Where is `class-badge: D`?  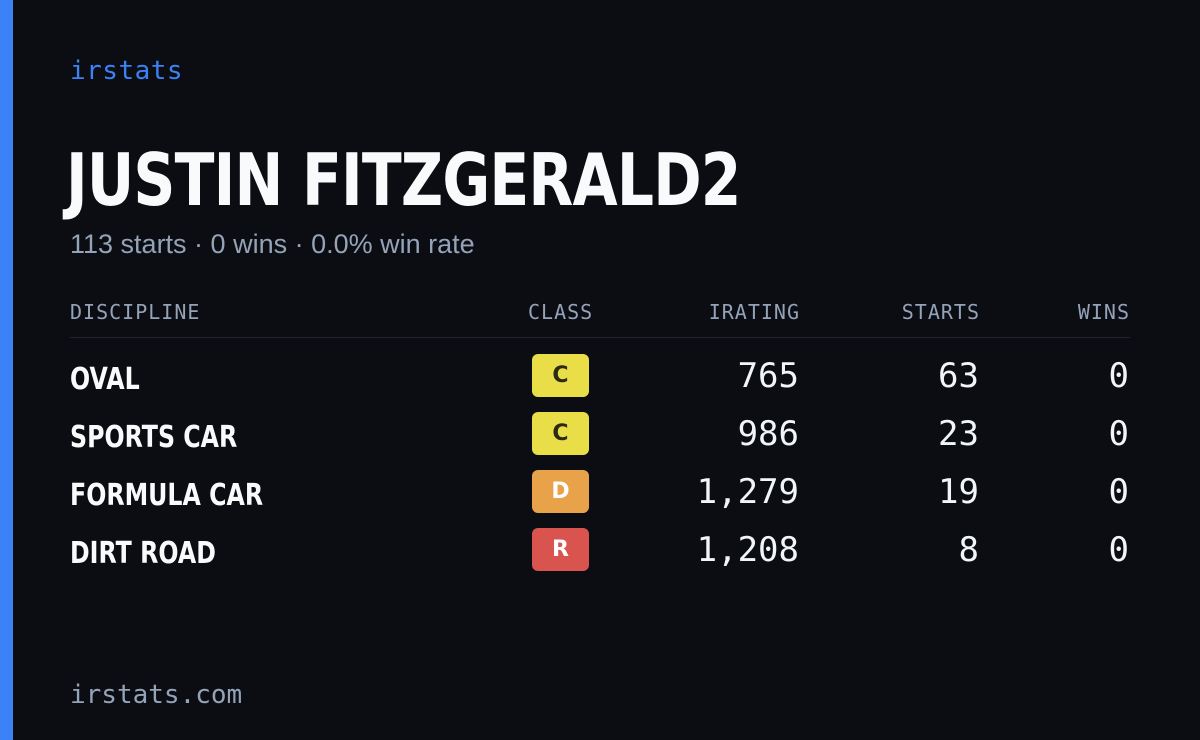
class-badge: D is located at coordinates (560, 491).